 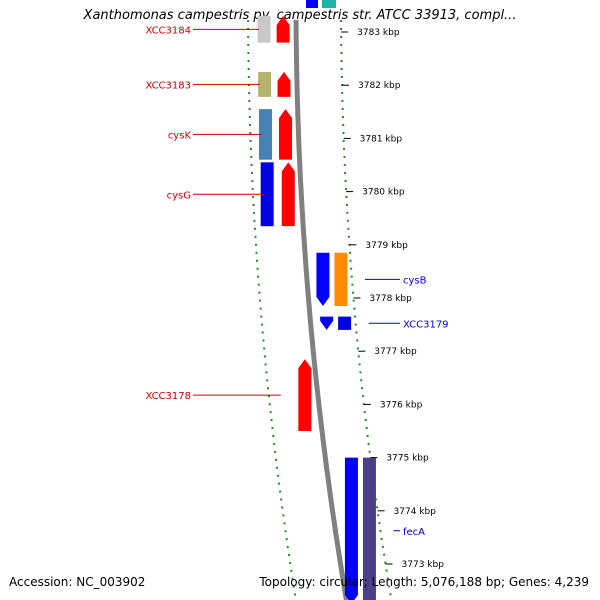 What do you see at coordinates (284, 84) in the screenshot?
I see `gene-arrow-XCC3183` at bounding box center [284, 84].